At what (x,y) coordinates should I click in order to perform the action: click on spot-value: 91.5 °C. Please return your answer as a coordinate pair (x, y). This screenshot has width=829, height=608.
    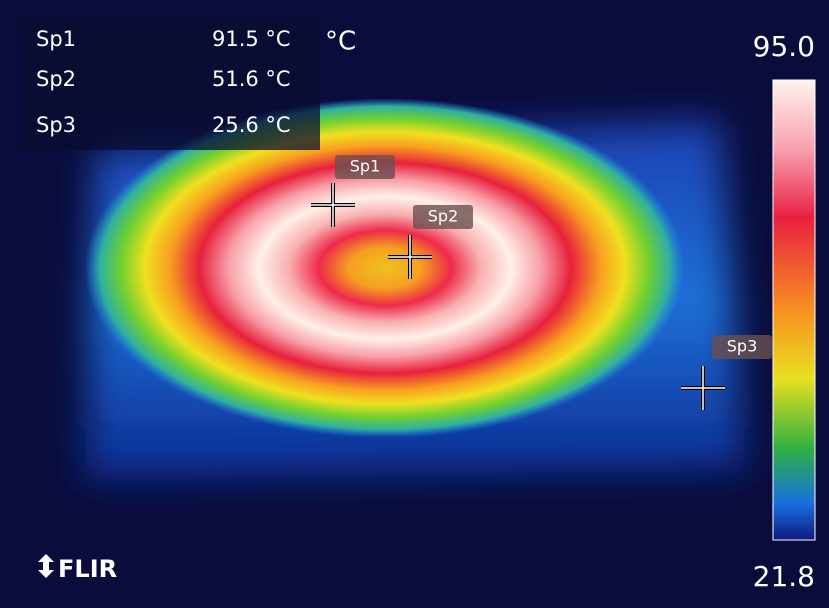
    Looking at the image, I should click on (251, 39).